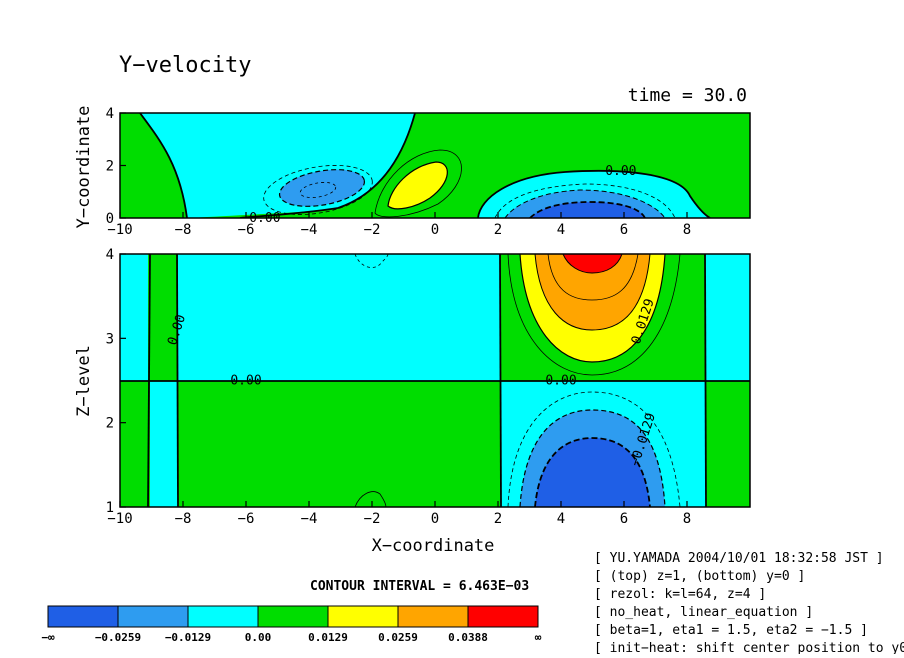 The image size is (904, 658). What do you see at coordinates (153, 165) in the screenshot?
I see `top-zero-corner` at bounding box center [153, 165].